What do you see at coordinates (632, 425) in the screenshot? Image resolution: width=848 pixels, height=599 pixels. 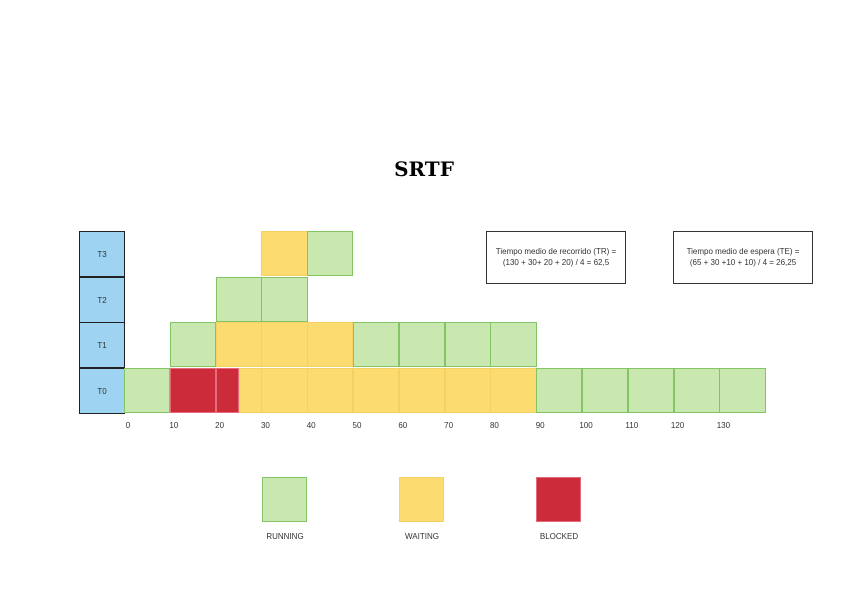 I see `axis-tick: 110` at bounding box center [632, 425].